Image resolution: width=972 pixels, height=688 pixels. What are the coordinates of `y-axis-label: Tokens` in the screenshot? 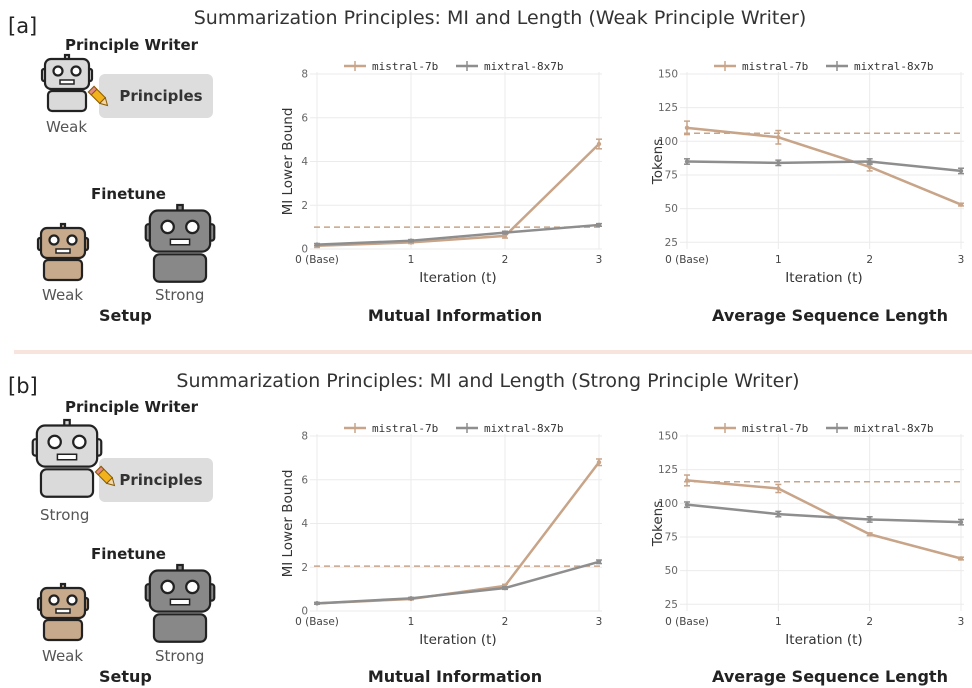 It's located at (658, 162).